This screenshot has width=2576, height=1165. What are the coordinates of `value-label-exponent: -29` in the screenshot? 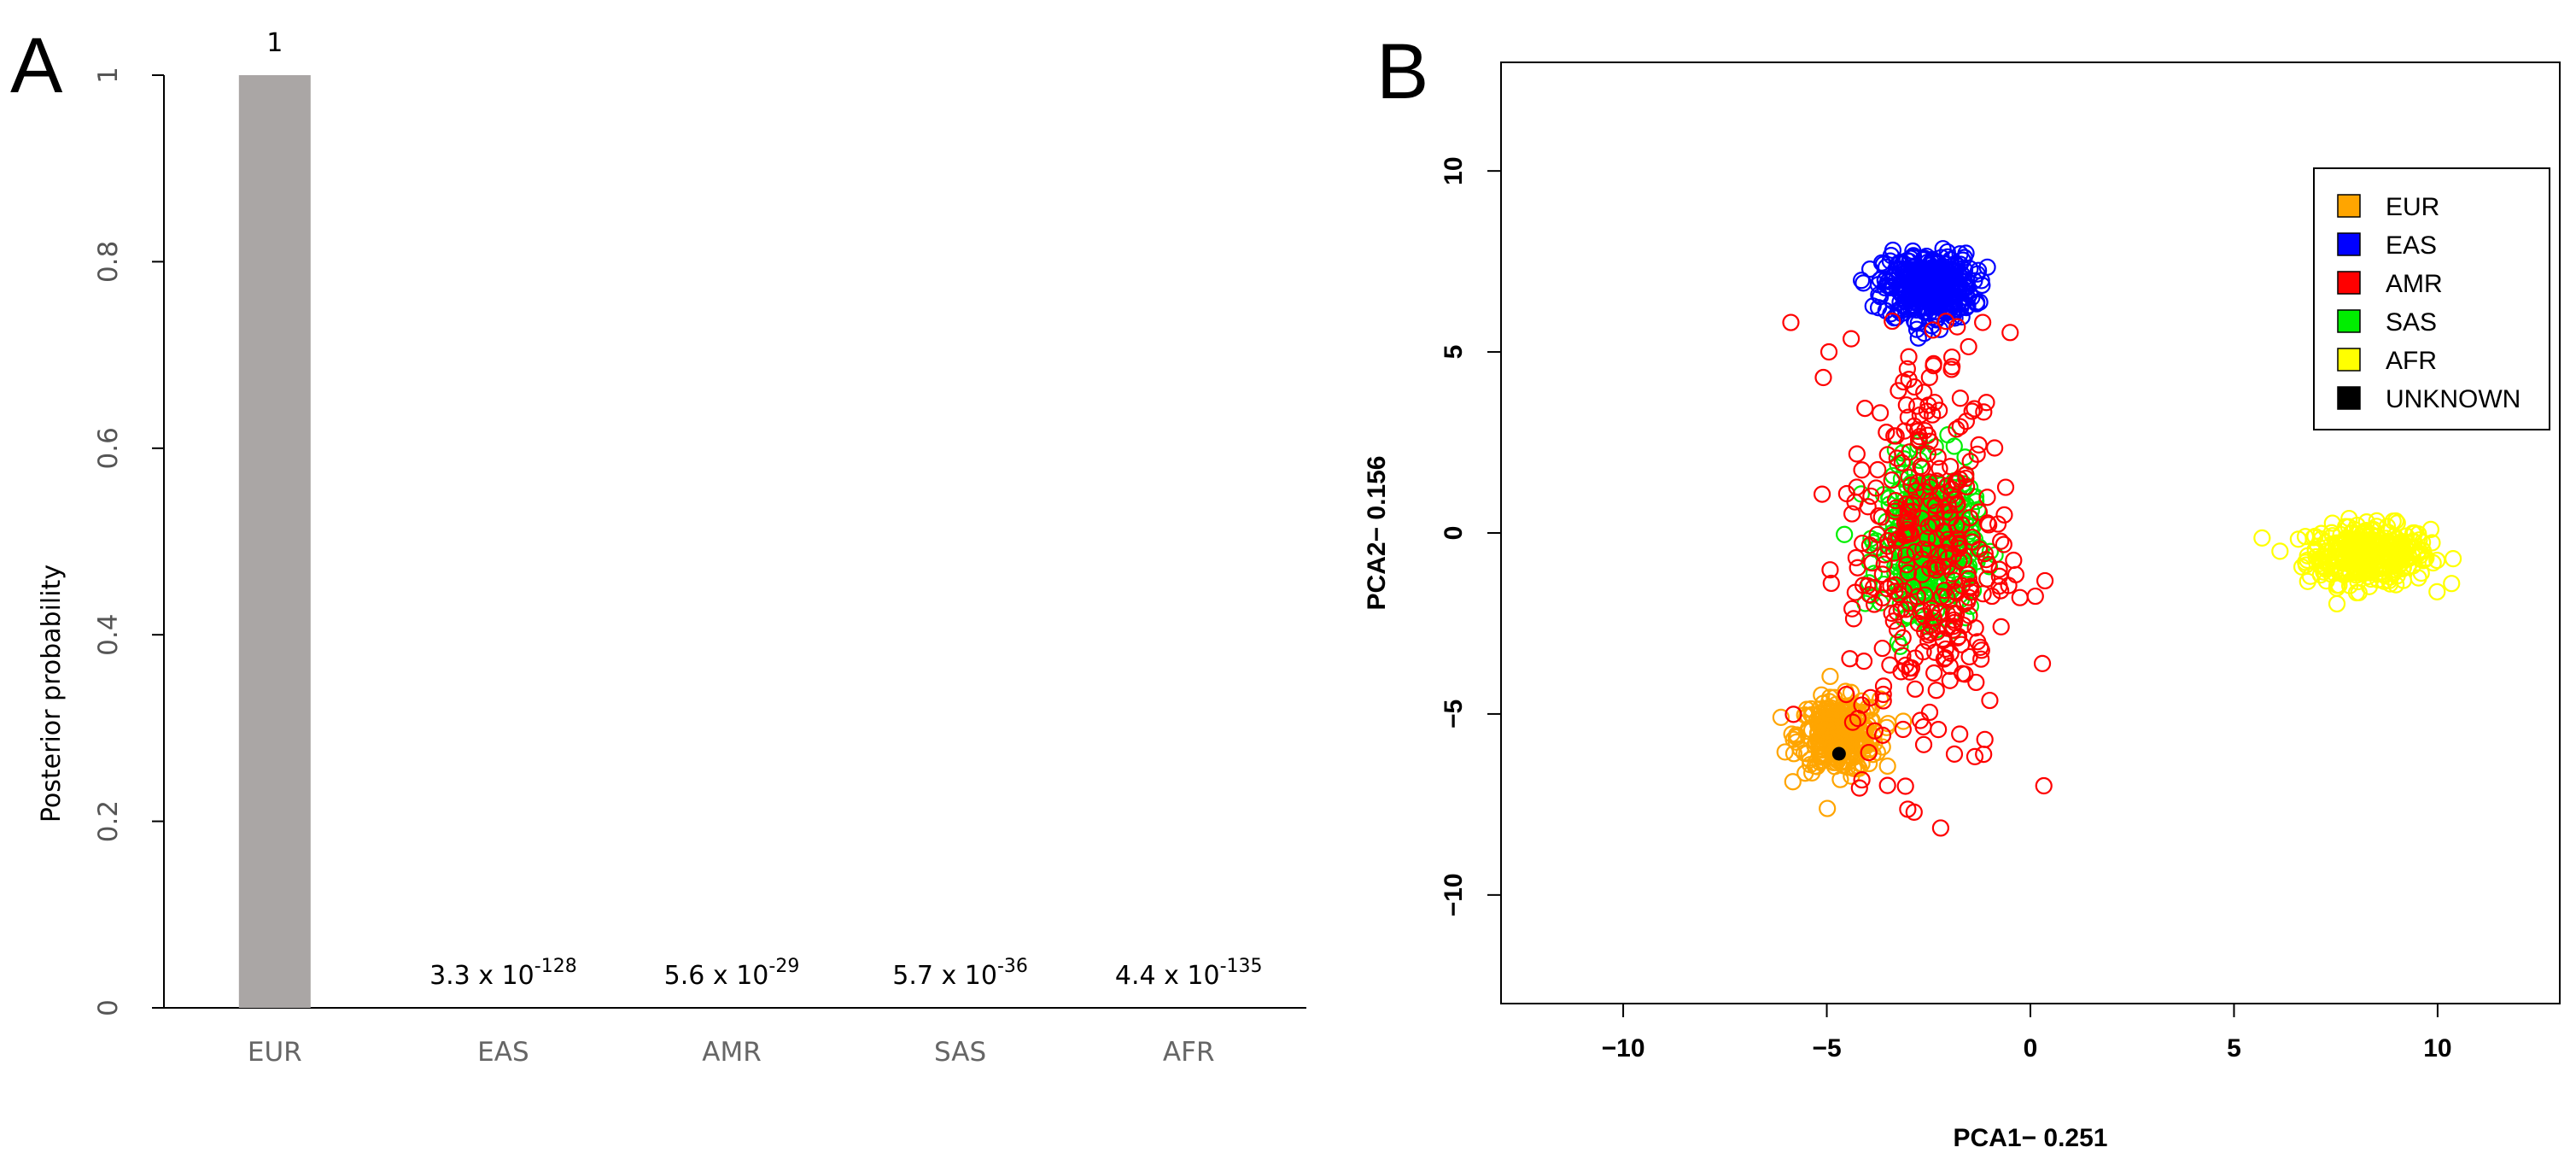 It's located at (783, 967).